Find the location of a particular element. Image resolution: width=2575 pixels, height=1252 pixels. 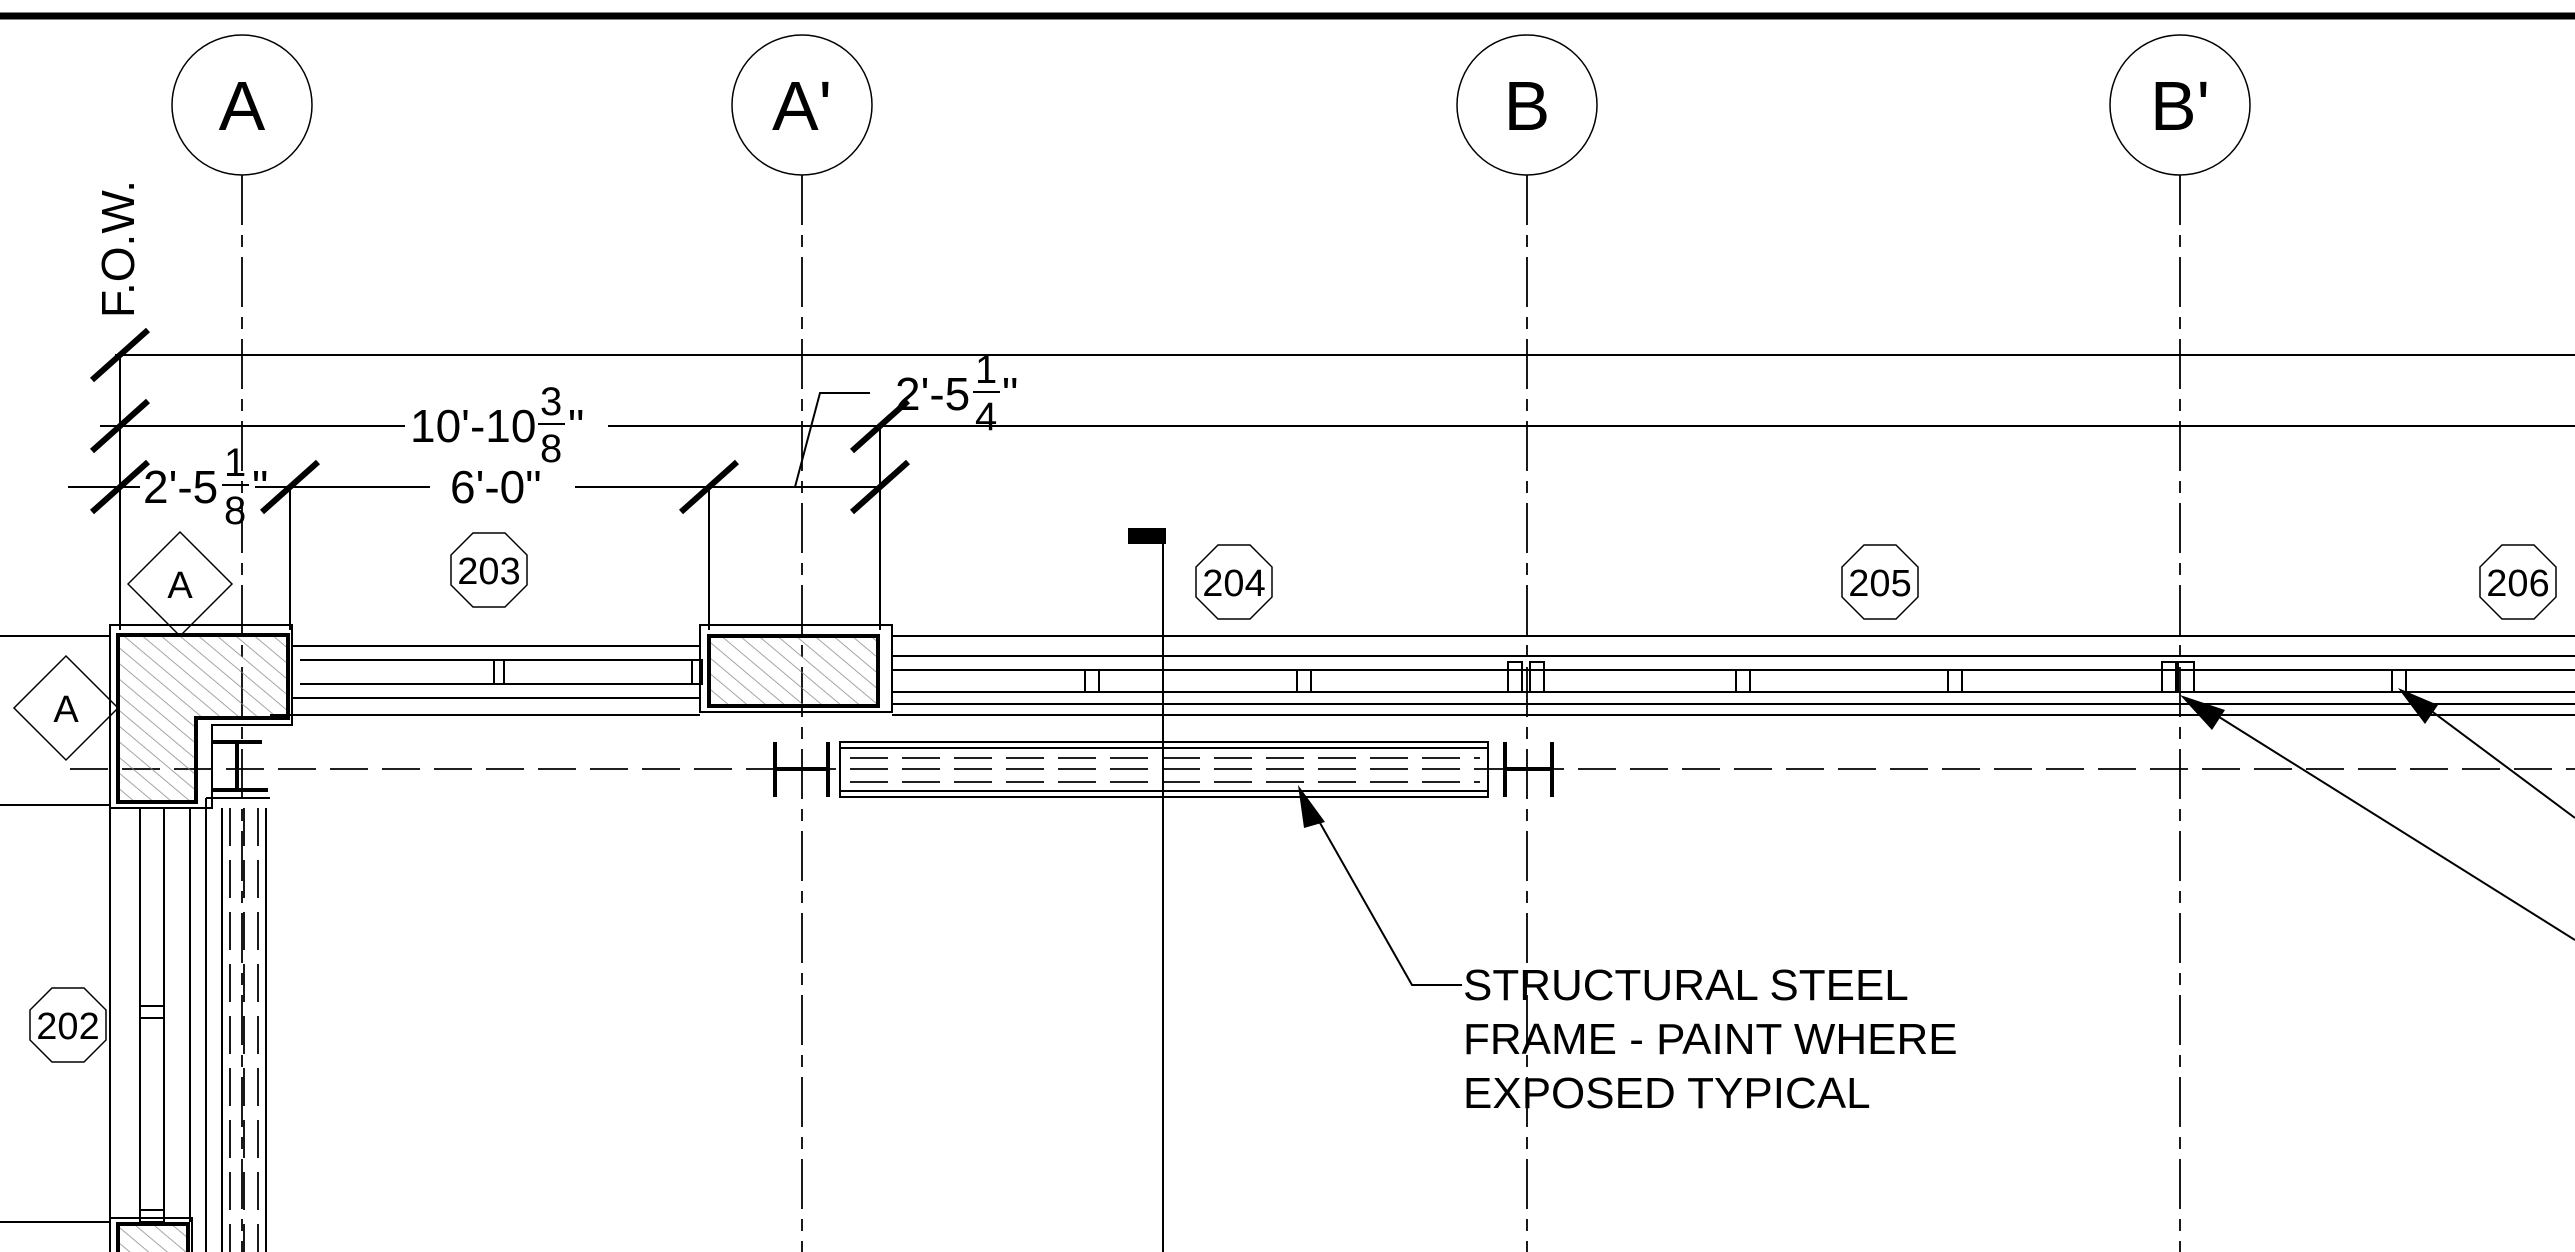

note-line-3: EXPOSED TYPICAL is located at coordinates (1667, 1093).